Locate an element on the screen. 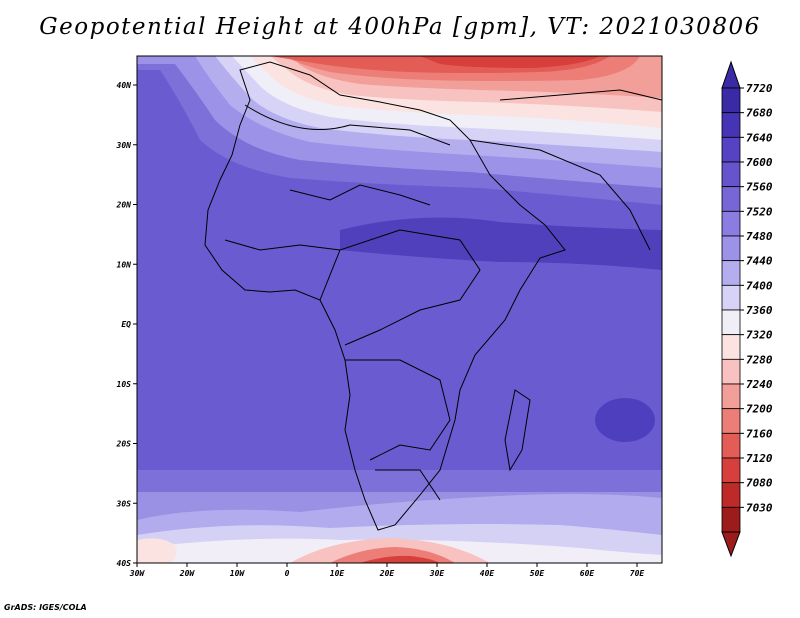 This screenshot has height=618, width=800. lat-label: 40N is located at coordinates (124, 85).